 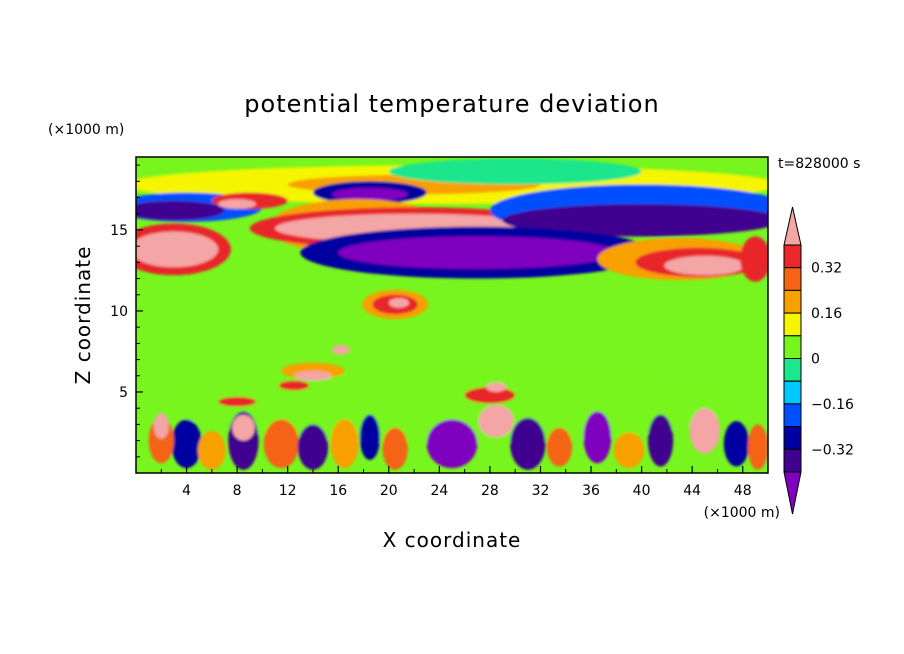 What do you see at coordinates (792, 226) in the screenshot?
I see `colorbar-max-triangle` at bounding box center [792, 226].